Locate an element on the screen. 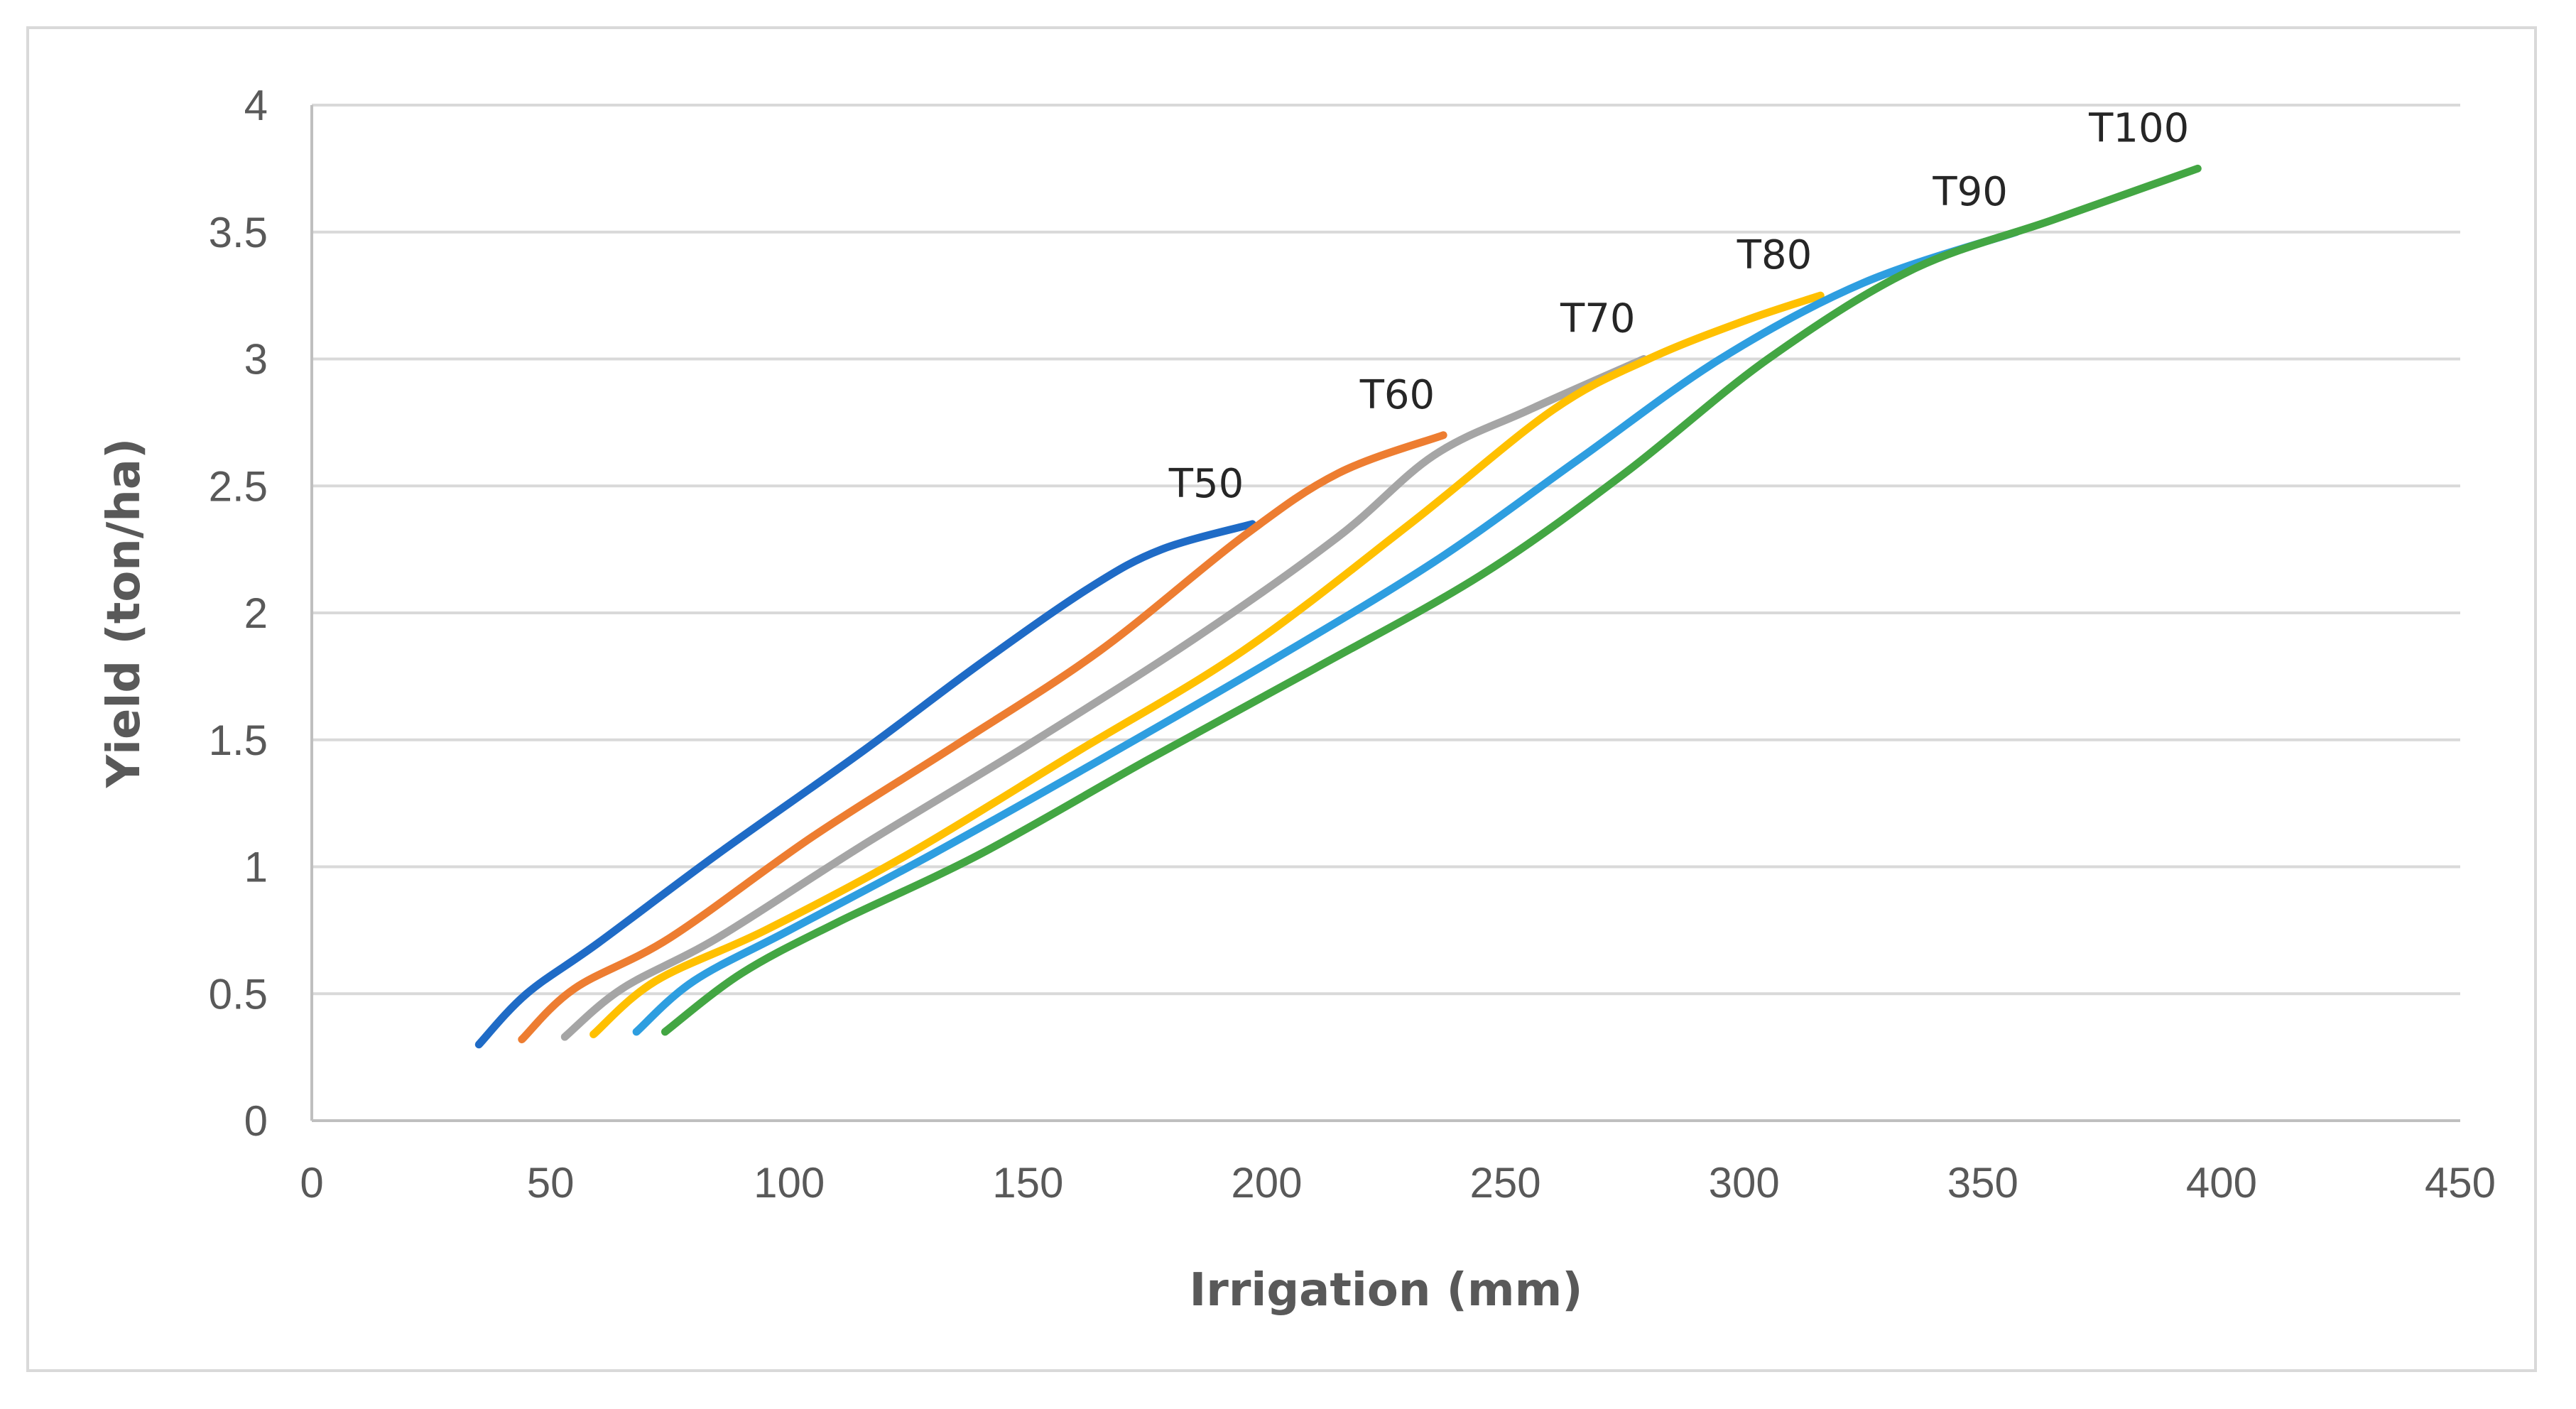 This screenshot has width=2576, height=1409. x-tick-label: 200 is located at coordinates (1266, 1183).